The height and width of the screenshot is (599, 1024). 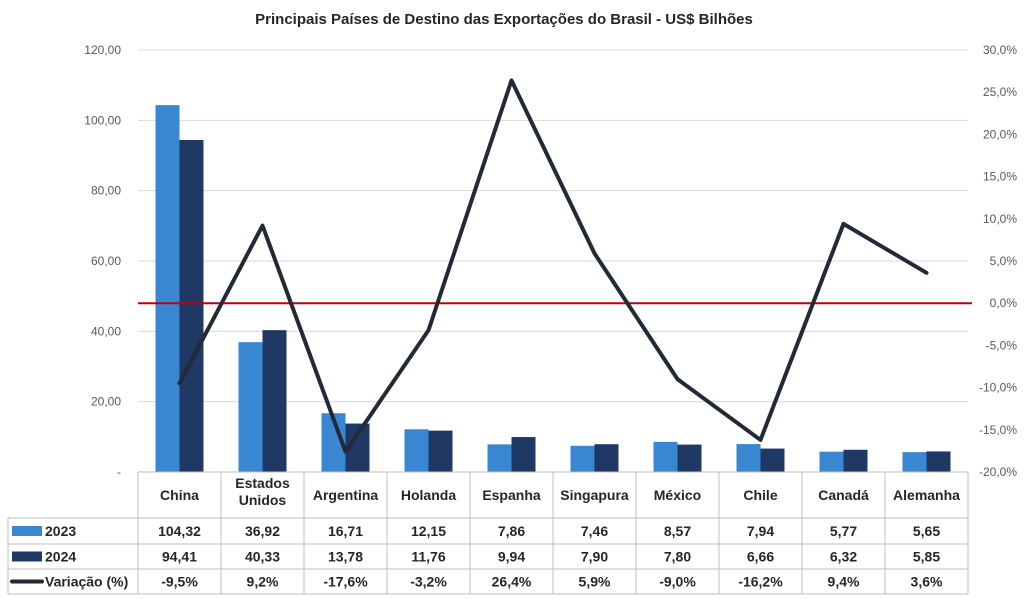 What do you see at coordinates (760, 495) in the screenshot?
I see `x-tick-label: Chile` at bounding box center [760, 495].